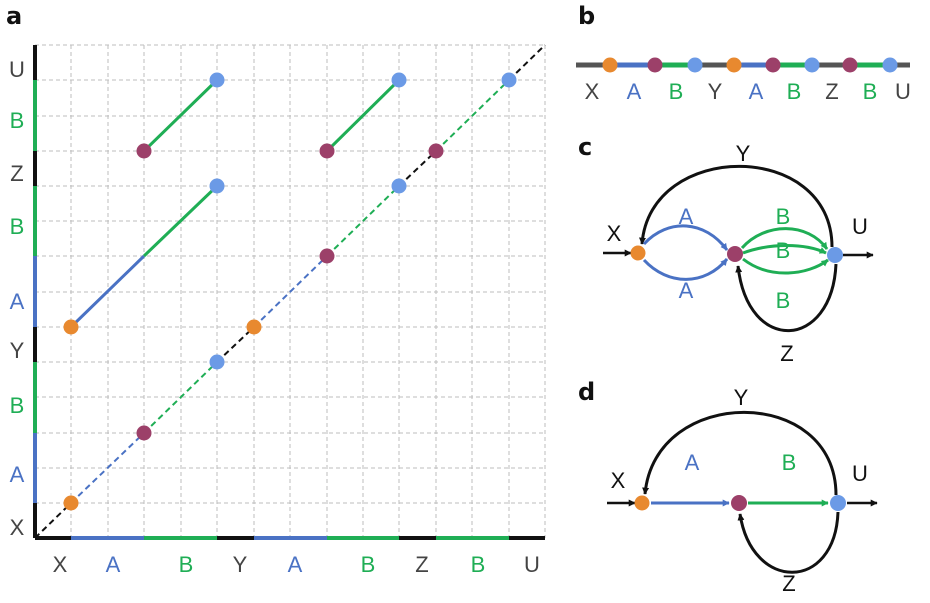  I want to click on repeat-lines, so click(235, 203).